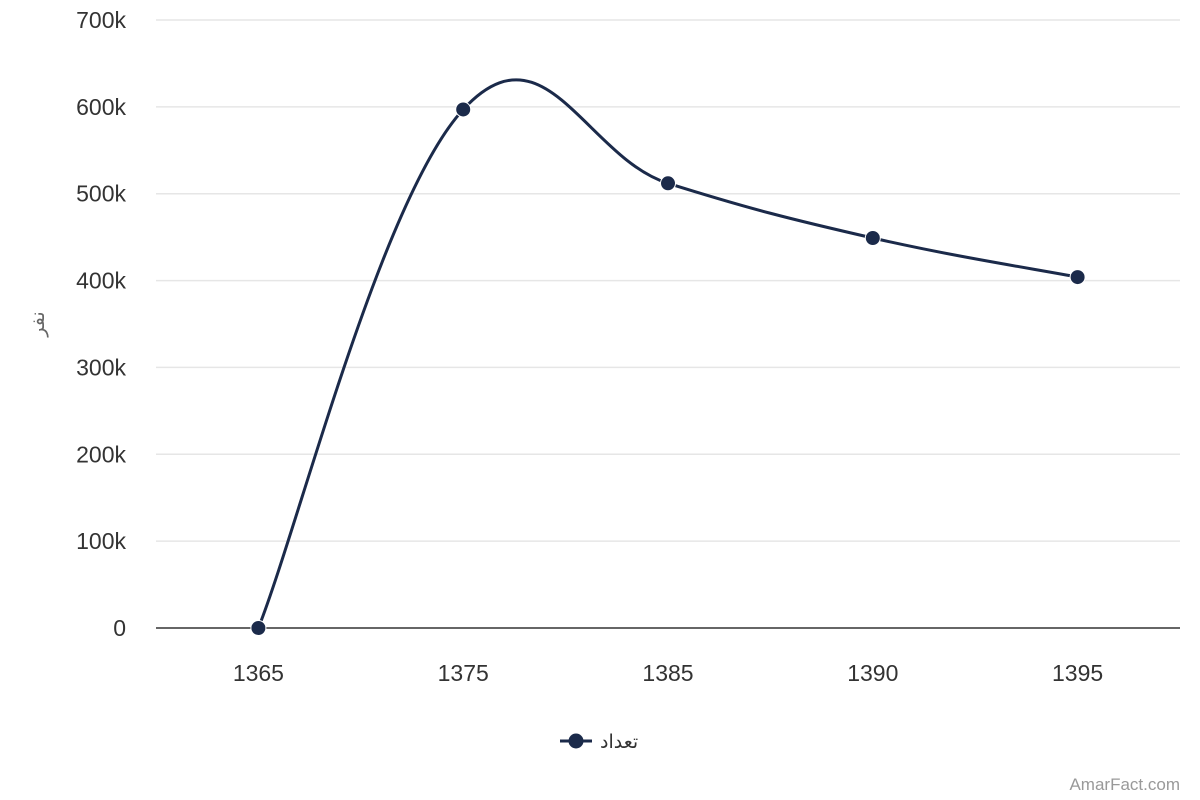  What do you see at coordinates (119, 628) in the screenshot?
I see `y-tick-label: 0` at bounding box center [119, 628].